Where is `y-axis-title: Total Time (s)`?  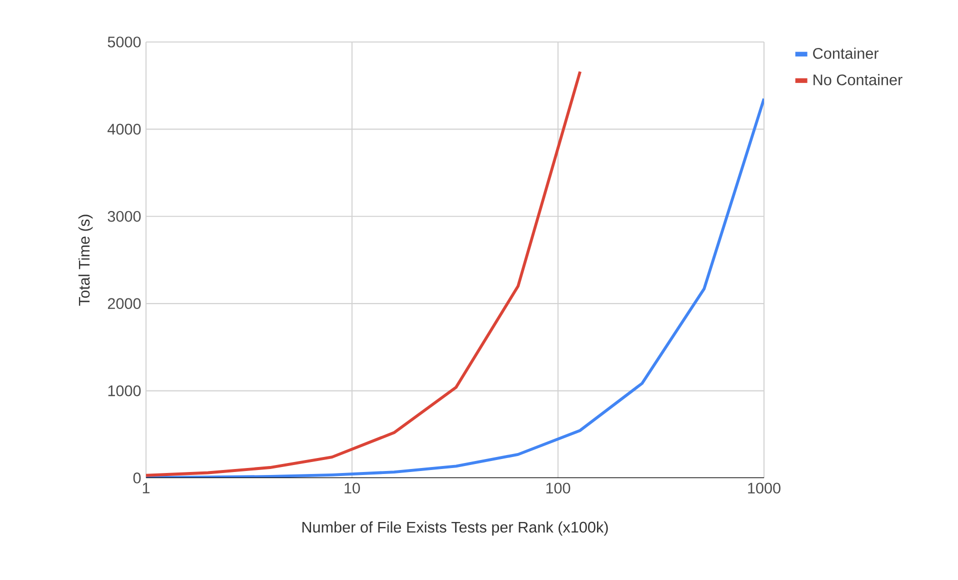
y-axis-title: Total Time (s) is located at coordinates (85, 260).